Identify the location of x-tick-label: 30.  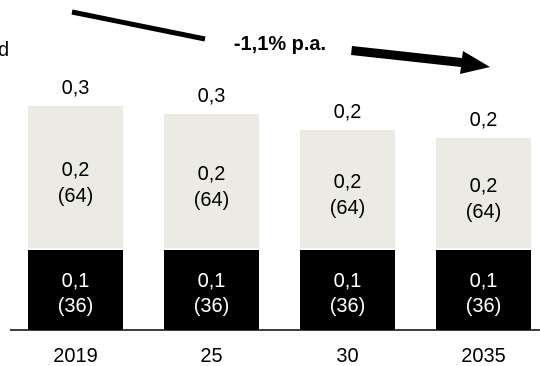
(347, 355).